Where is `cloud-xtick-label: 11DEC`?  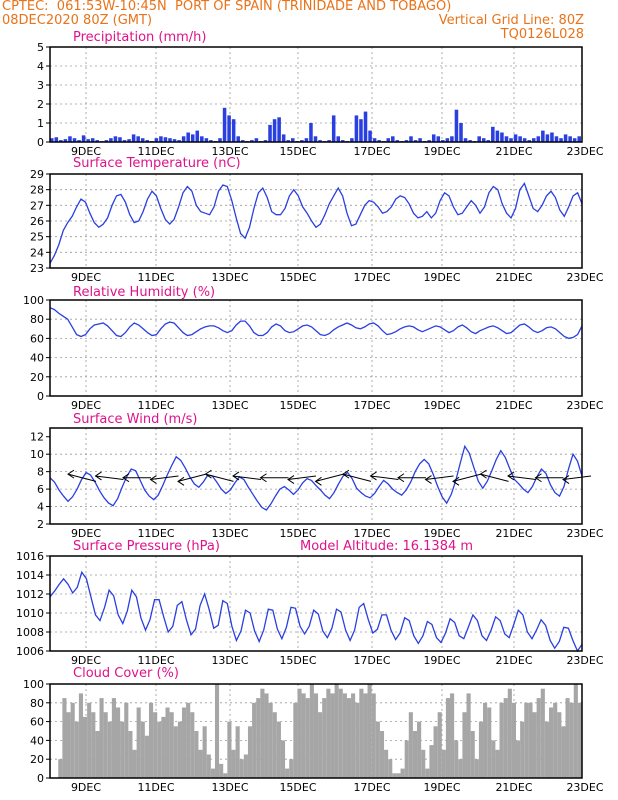
cloud-xtick-label: 11DEC is located at coordinates (155, 787).